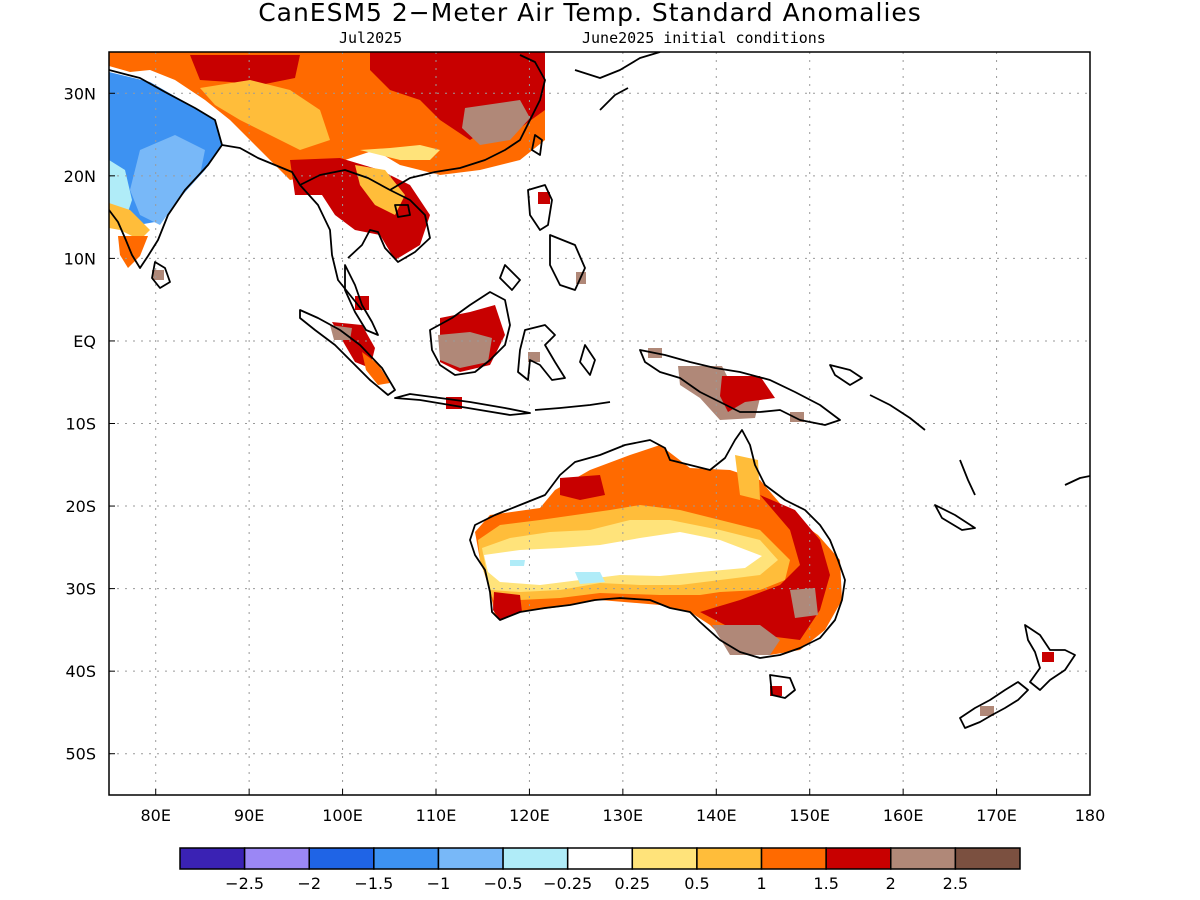  Describe the element at coordinates (496, 122) in the screenshot. I see `china-anomaly-brown` at that location.